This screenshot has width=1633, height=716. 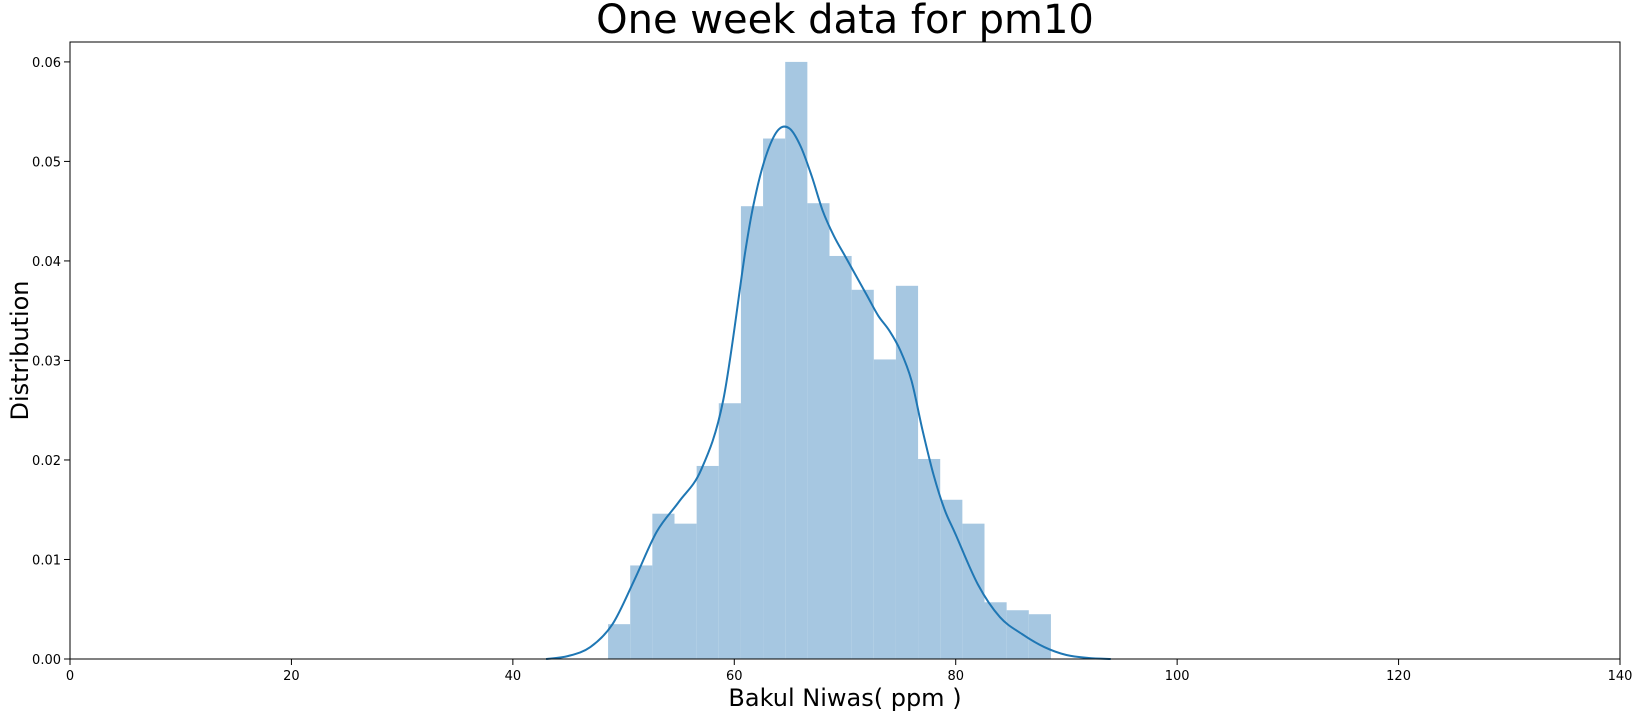 I want to click on y-axis-title: Distribution, so click(x=20, y=350).